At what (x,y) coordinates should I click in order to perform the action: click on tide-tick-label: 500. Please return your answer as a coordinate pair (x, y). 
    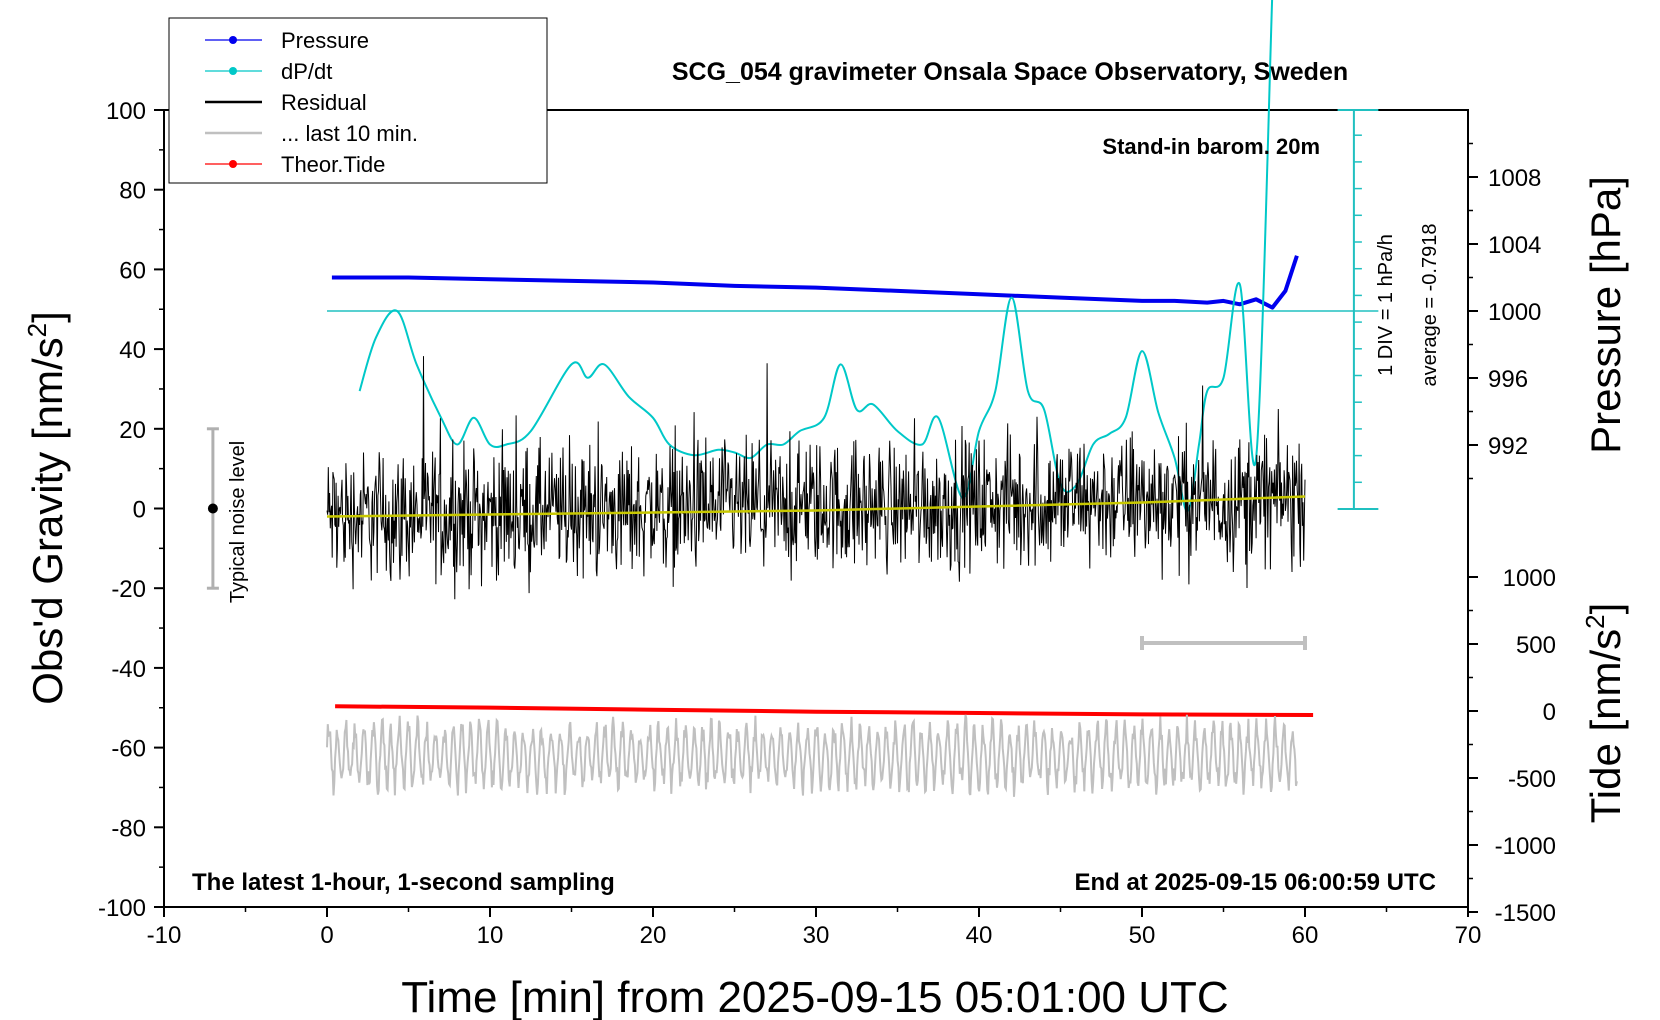
    Looking at the image, I should click on (1536, 645).